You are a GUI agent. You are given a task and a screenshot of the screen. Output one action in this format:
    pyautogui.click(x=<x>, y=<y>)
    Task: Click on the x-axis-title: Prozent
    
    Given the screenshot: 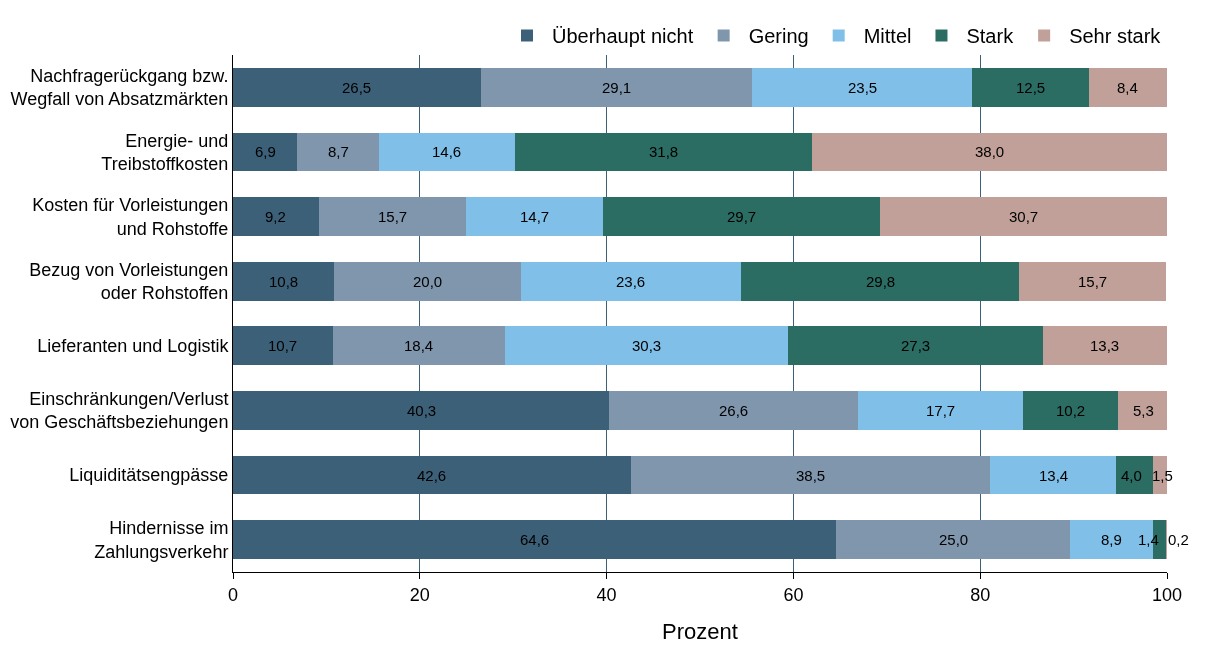 What is the action you would take?
    pyautogui.click(x=700, y=632)
    